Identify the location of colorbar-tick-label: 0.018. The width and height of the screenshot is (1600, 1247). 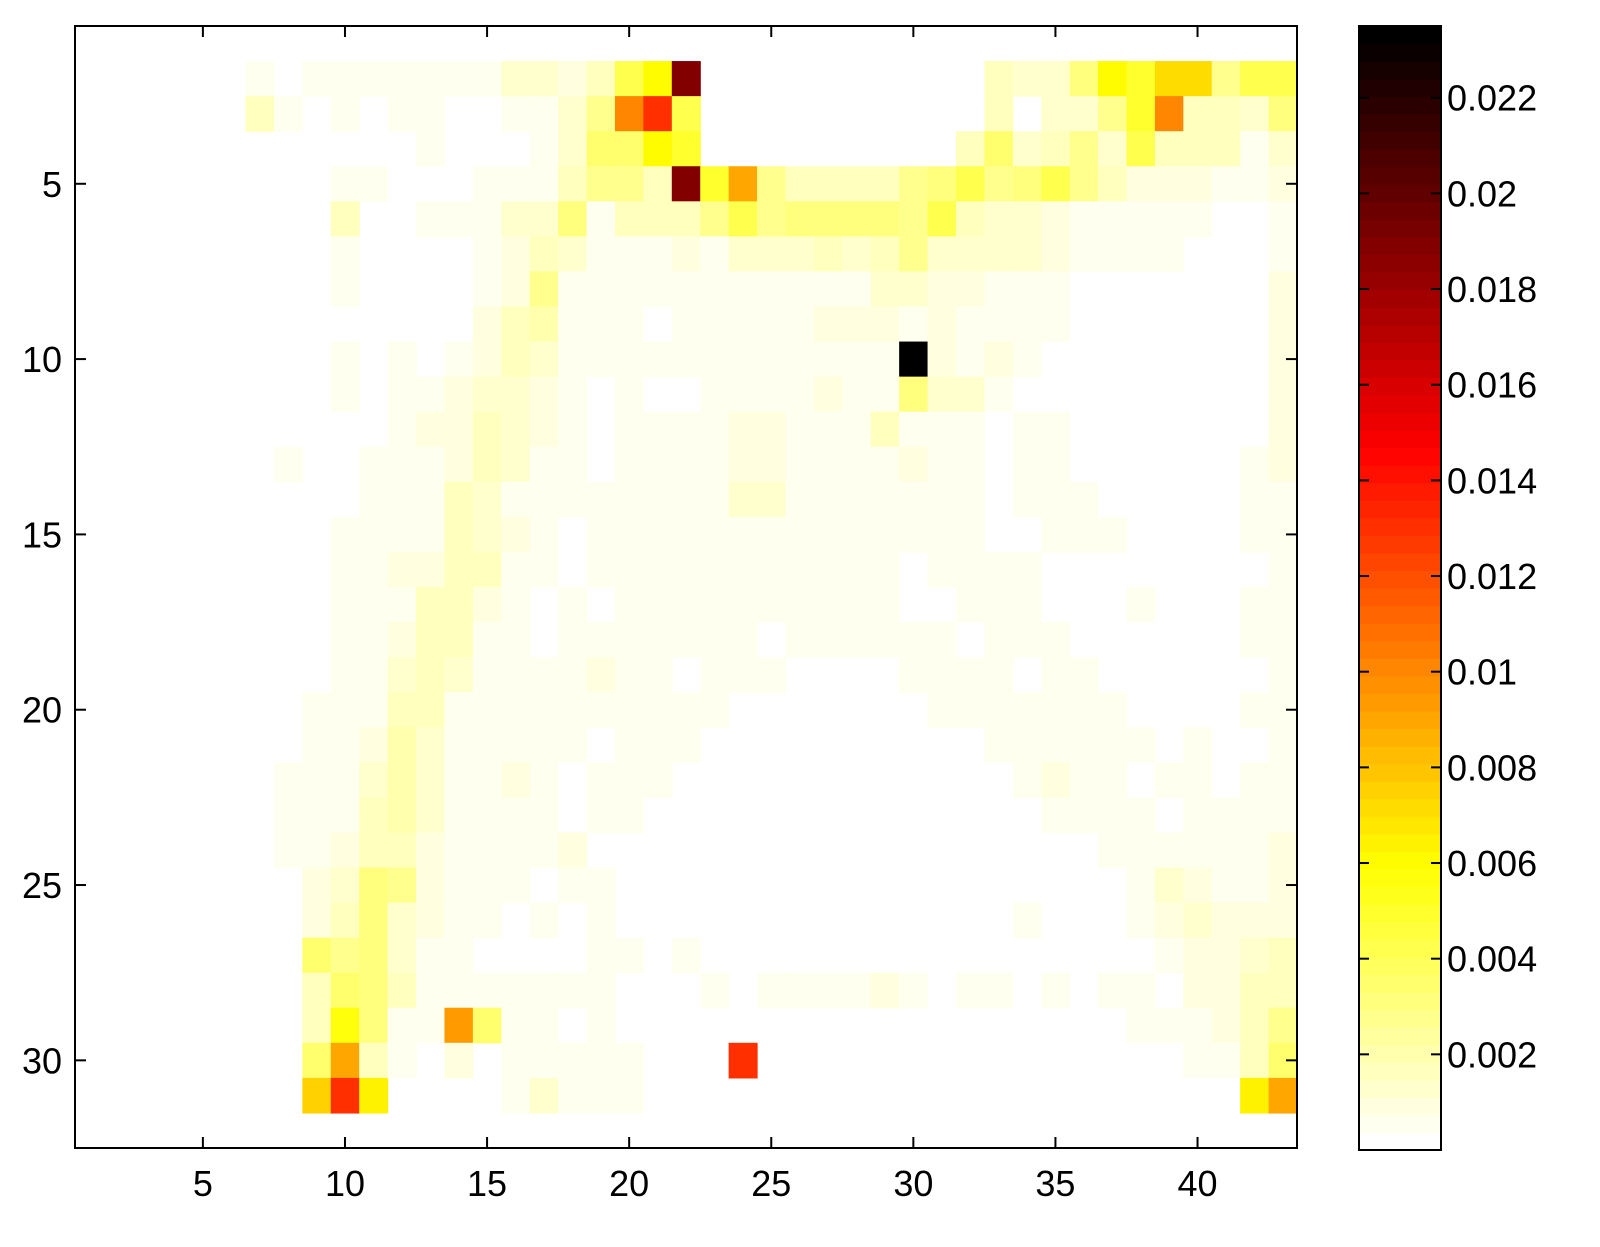
(1492, 289).